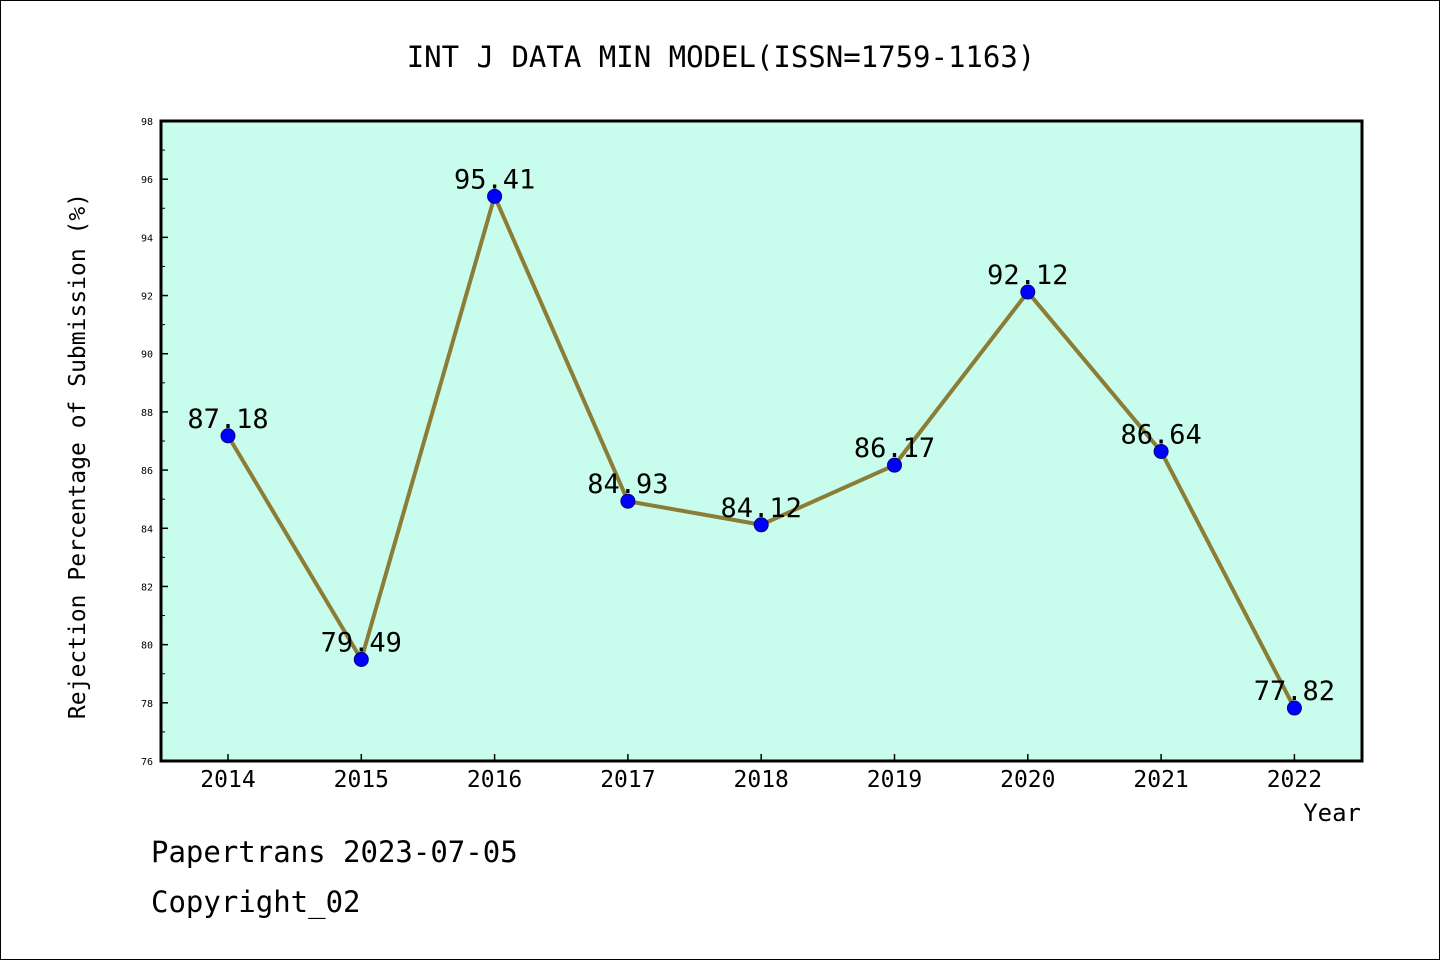  Describe the element at coordinates (761, 508) in the screenshot. I see `data-label: 84.12` at that location.